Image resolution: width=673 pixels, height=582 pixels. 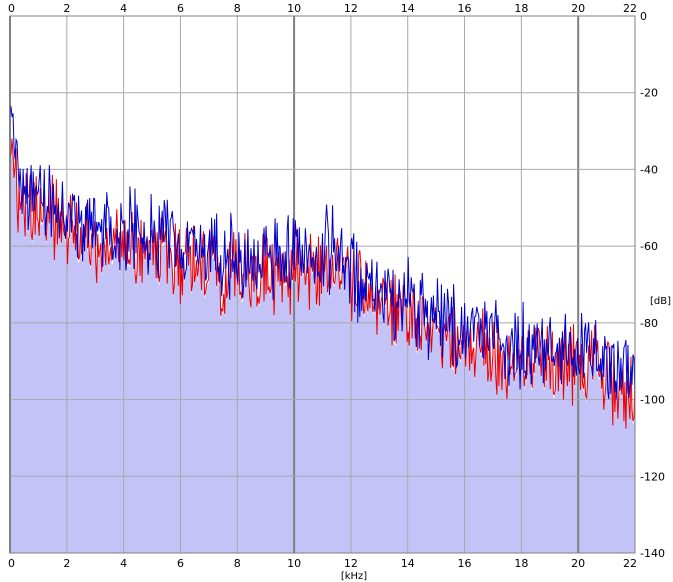 I want to click on x-tick-label-top: 0, so click(x=11, y=8).